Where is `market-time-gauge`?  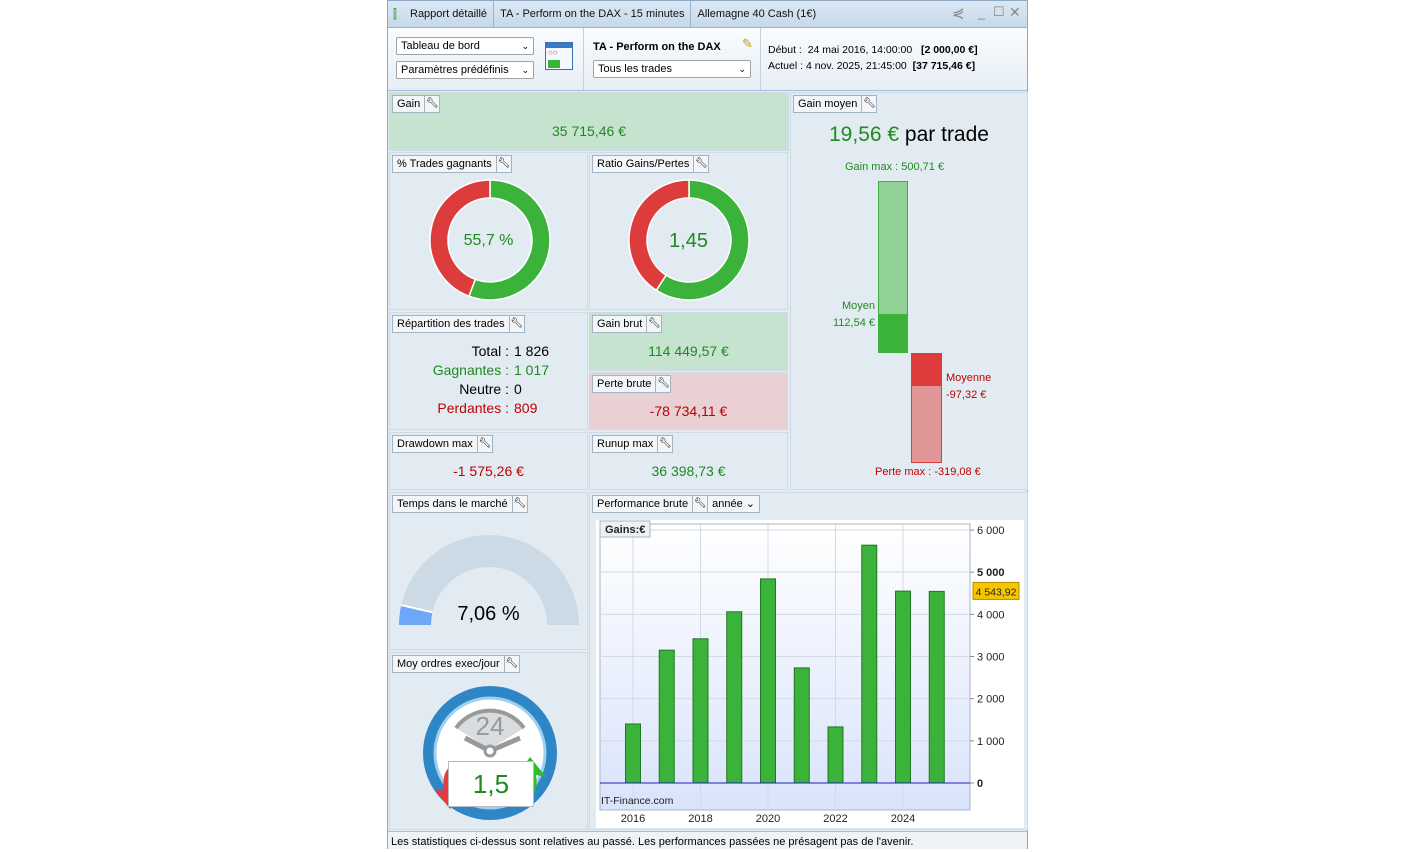 market-time-gauge is located at coordinates (489, 580).